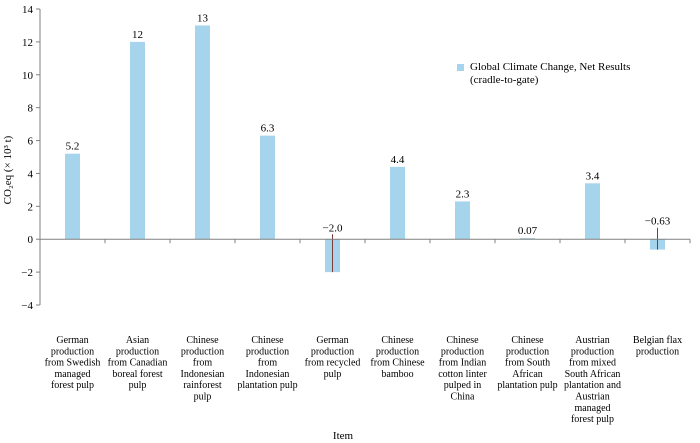 This screenshot has height=443, width=700. I want to click on category-label-line: from Swedish, so click(73, 363).